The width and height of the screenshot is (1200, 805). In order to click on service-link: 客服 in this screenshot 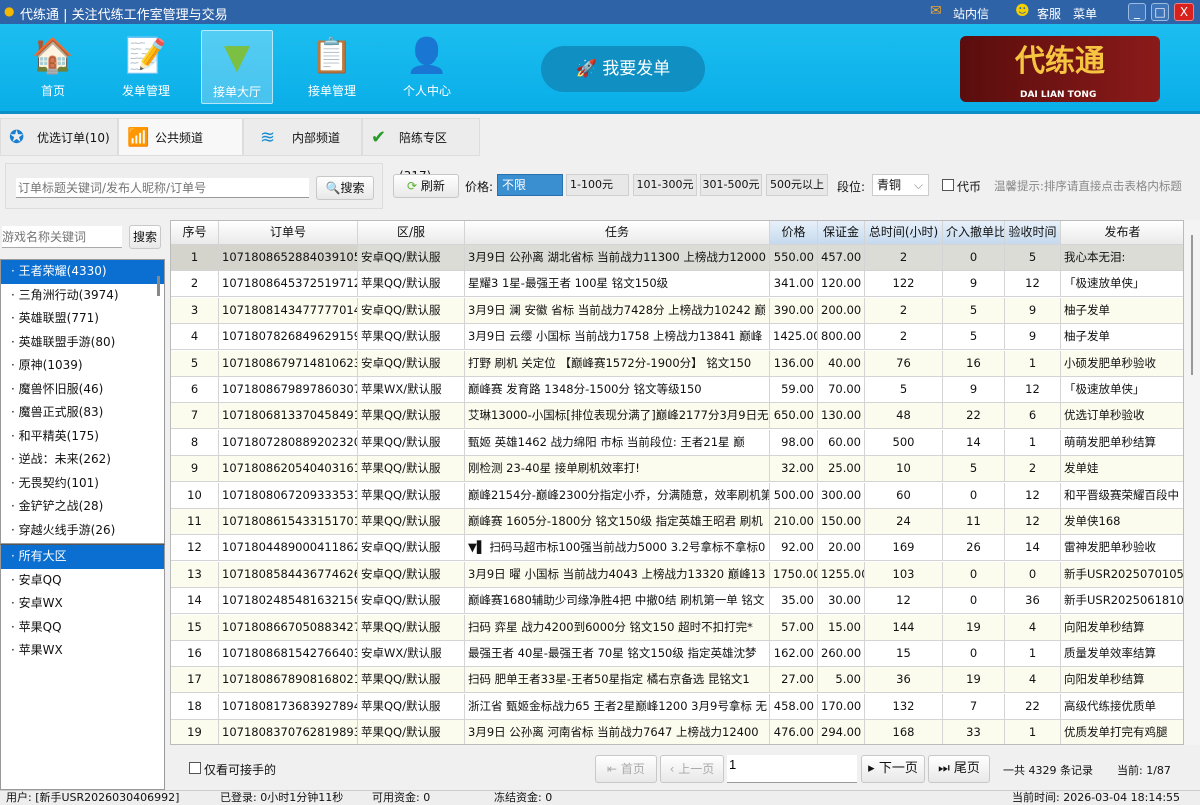, I will do `click(1049, 14)`.